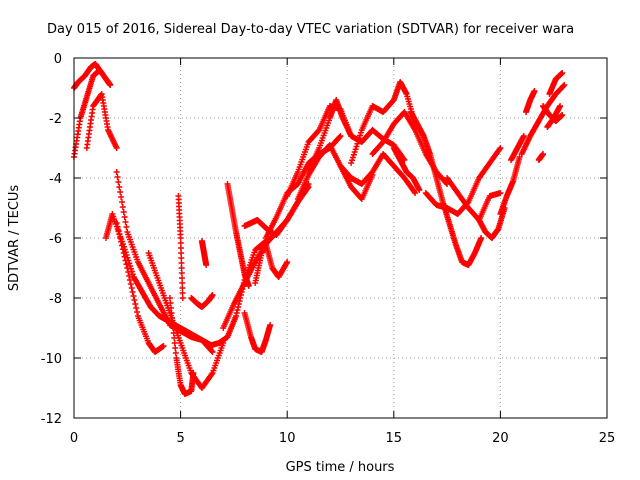  I want to click on series-arc10, so click(202, 301).